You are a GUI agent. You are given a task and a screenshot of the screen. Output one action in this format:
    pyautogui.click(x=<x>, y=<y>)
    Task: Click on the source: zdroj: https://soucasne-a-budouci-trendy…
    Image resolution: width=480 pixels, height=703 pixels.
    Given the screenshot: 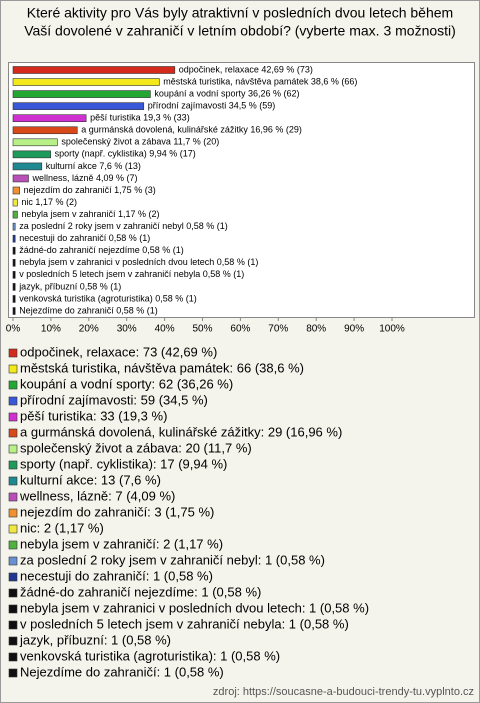 What is the action you would take?
    pyautogui.click(x=343, y=692)
    